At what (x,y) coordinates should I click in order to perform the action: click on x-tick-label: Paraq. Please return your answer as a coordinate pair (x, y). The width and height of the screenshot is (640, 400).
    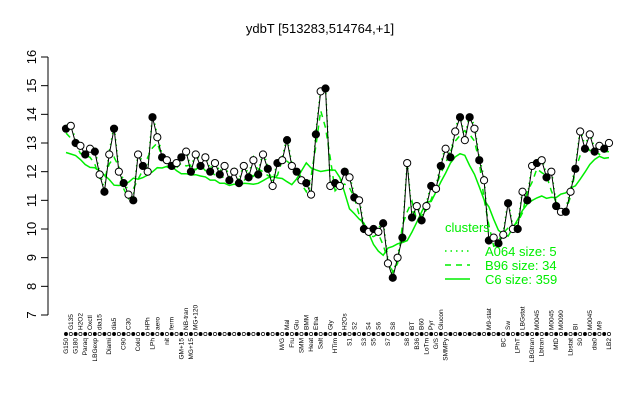
    Looking at the image, I should click on (85, 347).